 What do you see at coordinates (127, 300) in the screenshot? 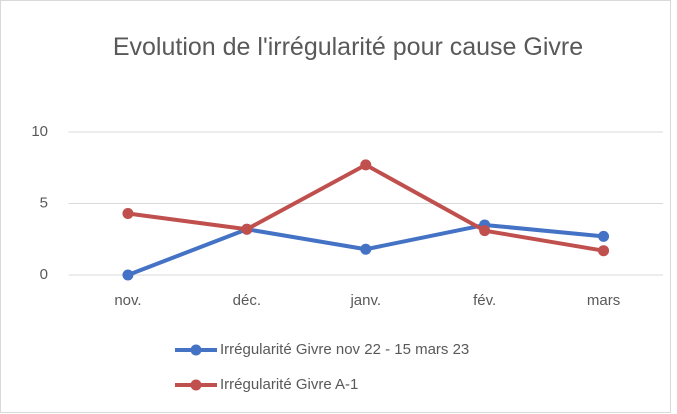
I see `x-tick-label: nov.` at bounding box center [127, 300].